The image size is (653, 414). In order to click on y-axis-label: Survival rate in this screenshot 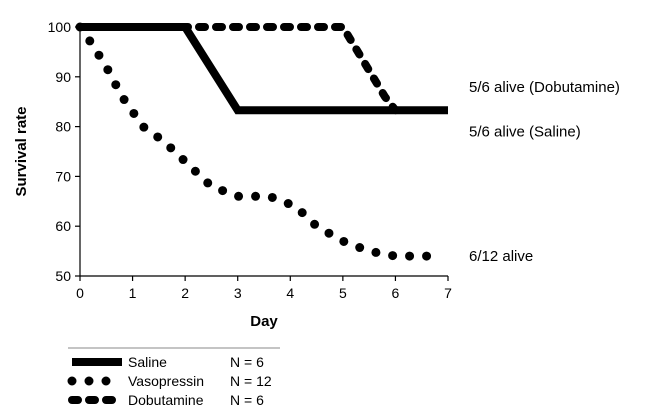, I will do `click(21, 151)`.